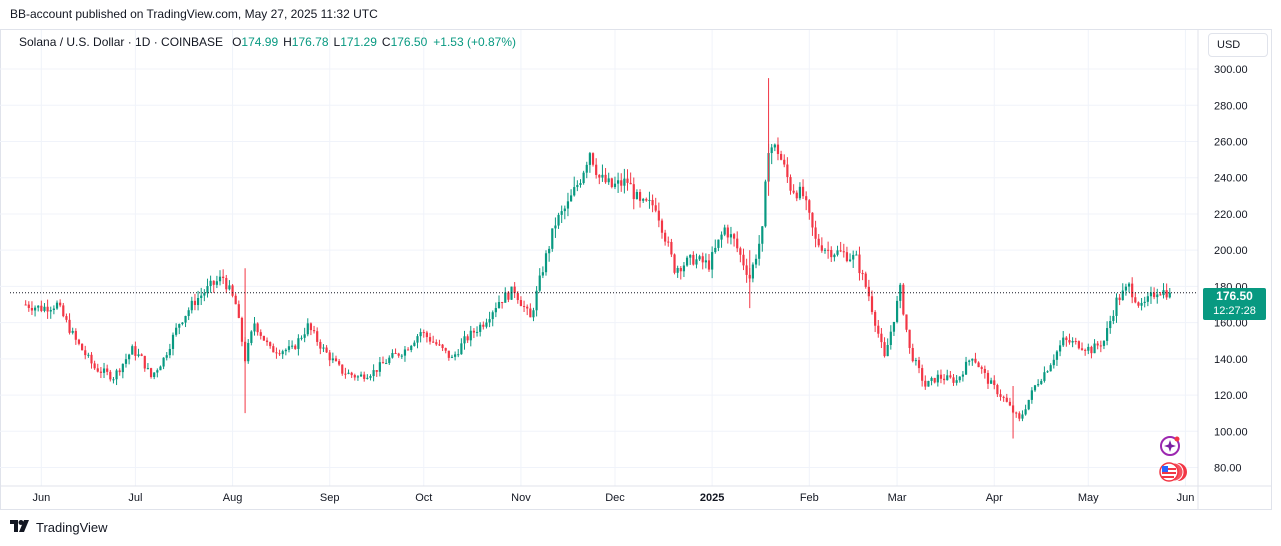 The image size is (1281, 546). Describe the element at coordinates (1231, 251) in the screenshot. I see `y-tick-label: 200.00` at that location.